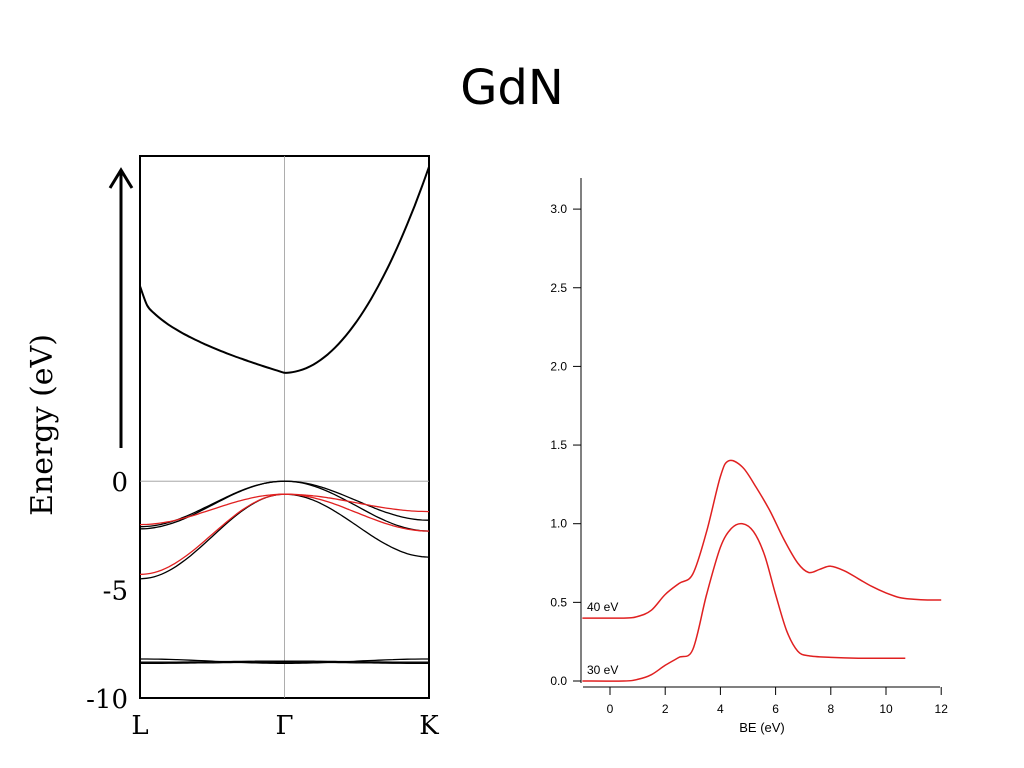 This screenshot has height=768, width=1024. I want to click on band-y-axis-label: Energy (eV), so click(42, 425).